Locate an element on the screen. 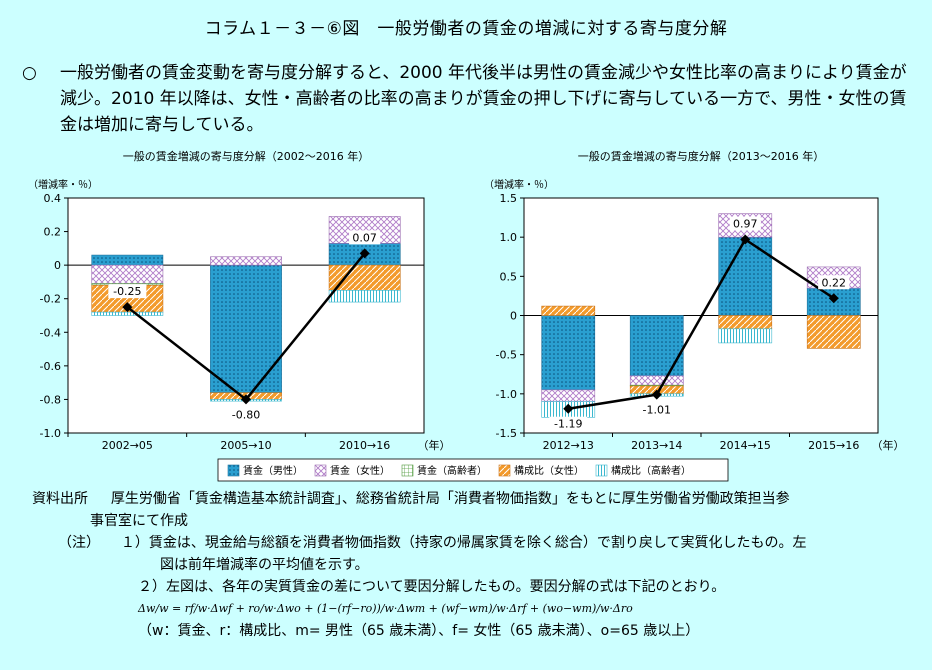 This screenshot has width=932, height=670. source-text-2: 事官室にて作成 is located at coordinates (139, 521).